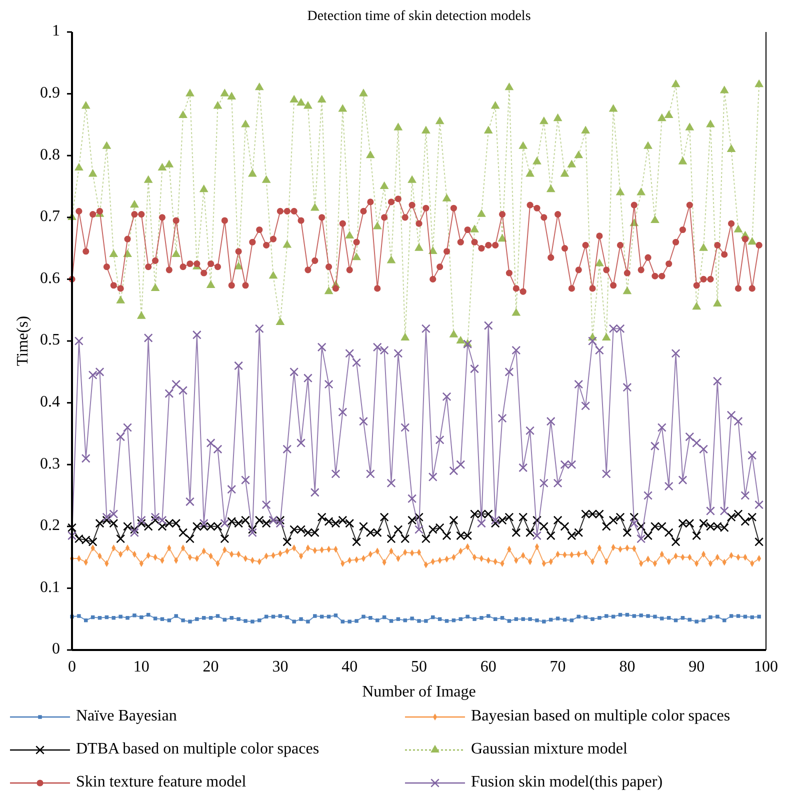  What do you see at coordinates (161, 782) in the screenshot?
I see `legend-label: Skin texture feature model` at bounding box center [161, 782].